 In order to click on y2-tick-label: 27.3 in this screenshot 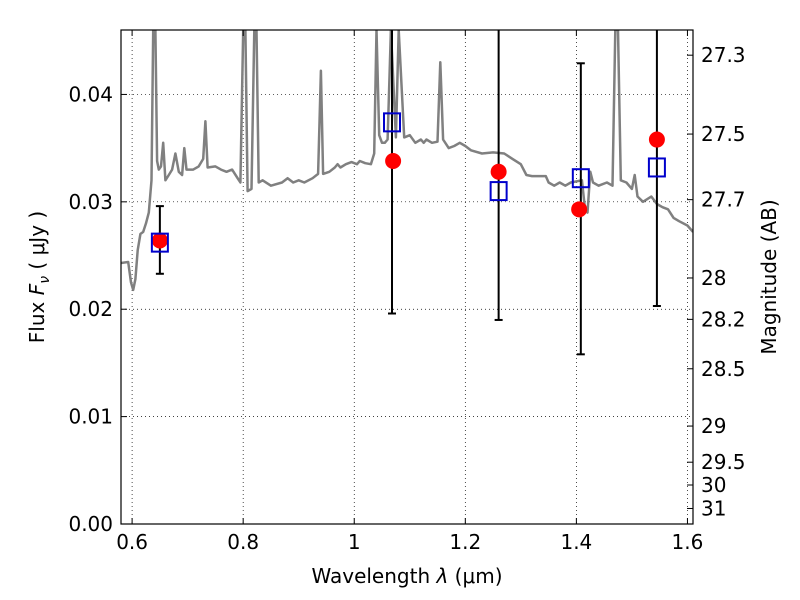, I will do `click(723, 55)`.